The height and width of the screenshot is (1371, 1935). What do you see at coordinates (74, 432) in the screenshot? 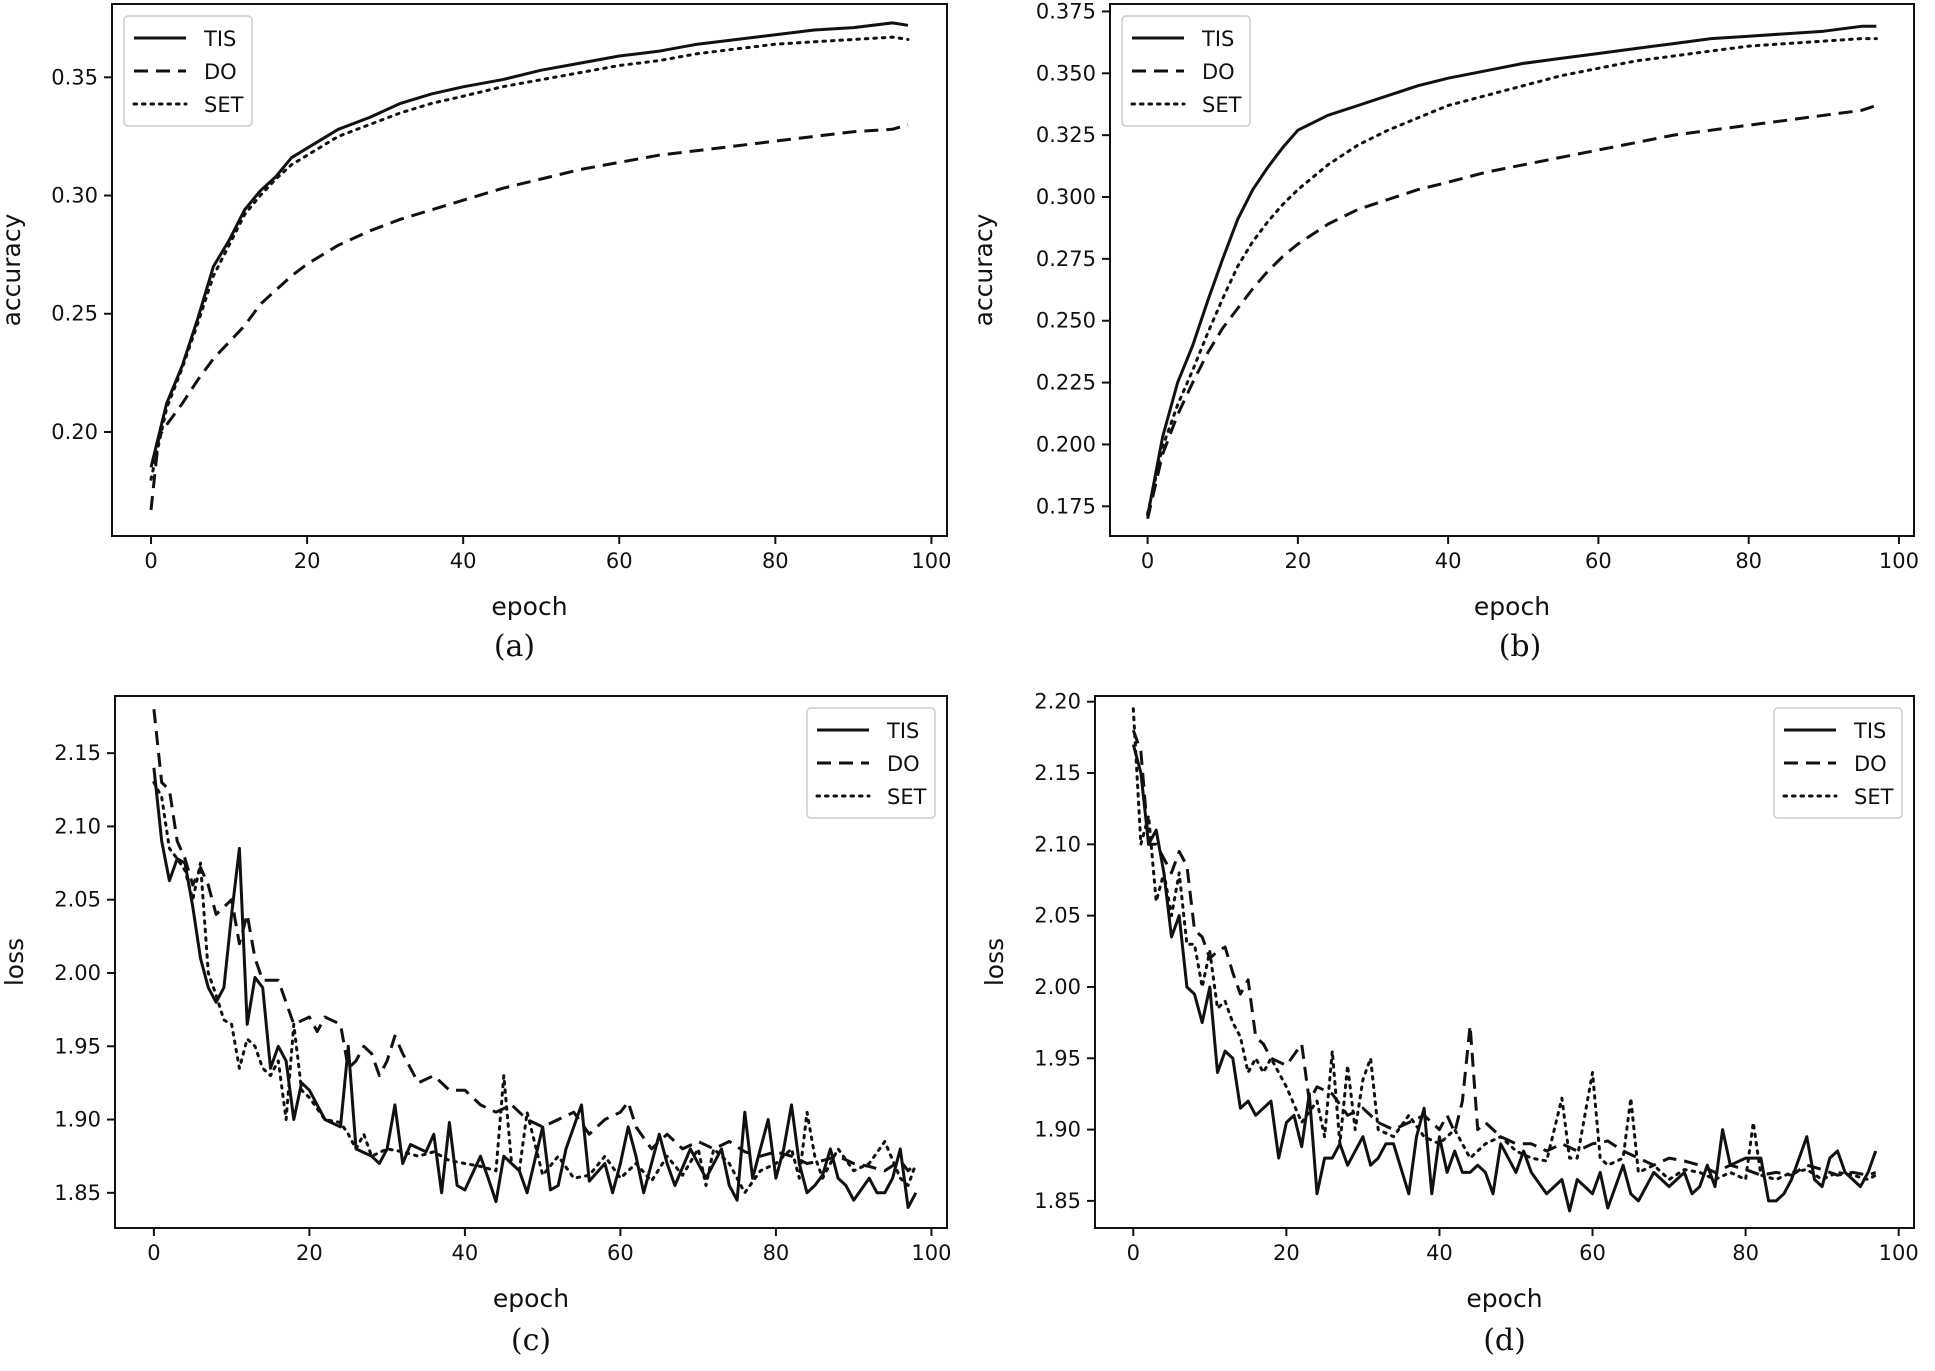
I see `y-tick-label: 0.20` at bounding box center [74, 432].